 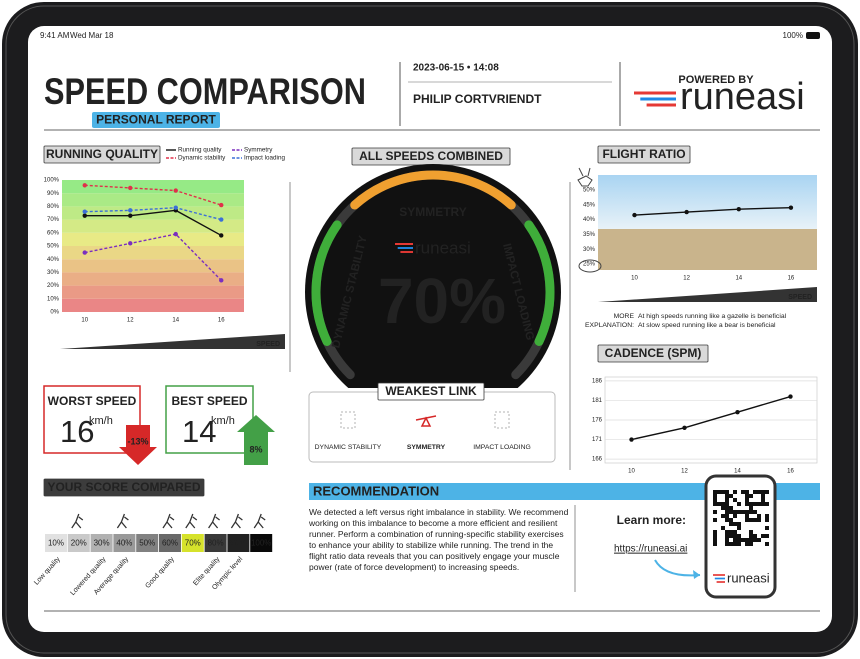 I want to click on y-tick-label: 60%, so click(x=53, y=233).